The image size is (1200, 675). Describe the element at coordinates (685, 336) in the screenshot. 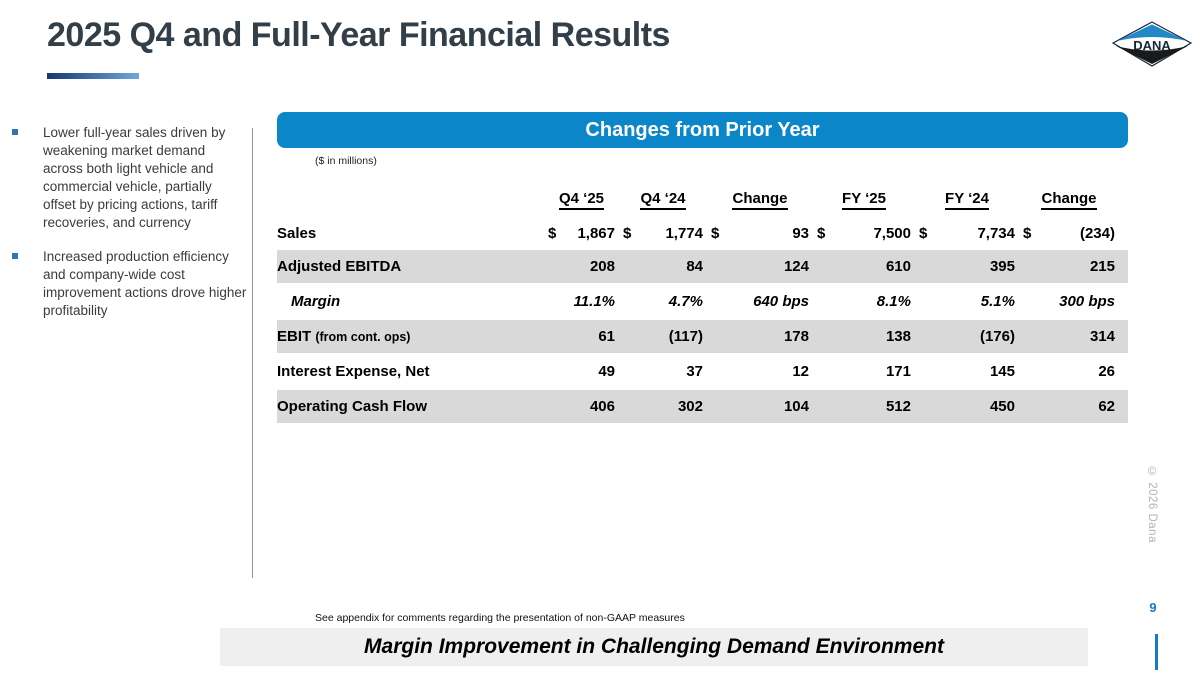

I see `table-cell: (117)` at that location.